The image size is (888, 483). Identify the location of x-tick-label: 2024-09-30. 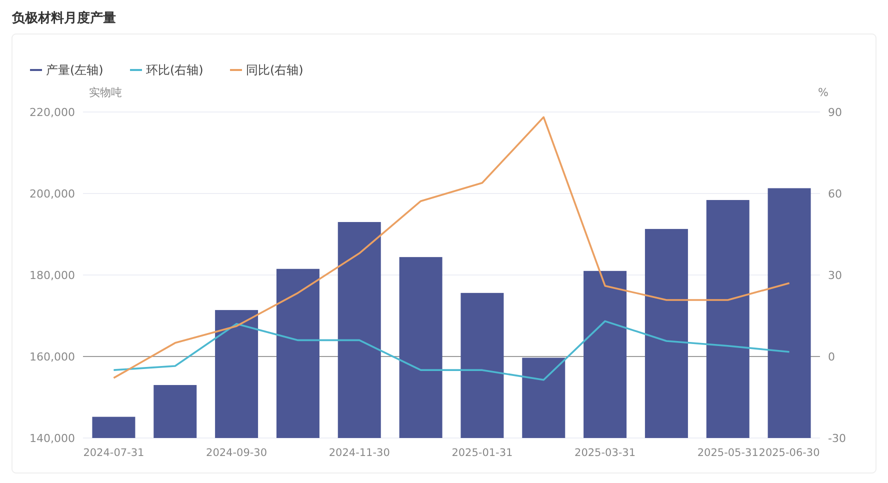
(237, 453).